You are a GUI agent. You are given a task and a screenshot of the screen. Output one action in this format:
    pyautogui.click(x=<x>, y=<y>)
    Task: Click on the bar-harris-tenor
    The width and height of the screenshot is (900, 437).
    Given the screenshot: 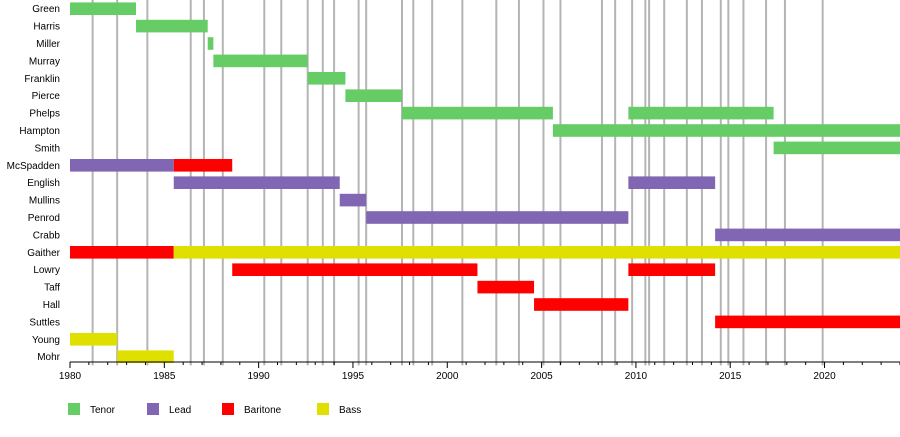 What is the action you would take?
    pyautogui.click(x=172, y=26)
    